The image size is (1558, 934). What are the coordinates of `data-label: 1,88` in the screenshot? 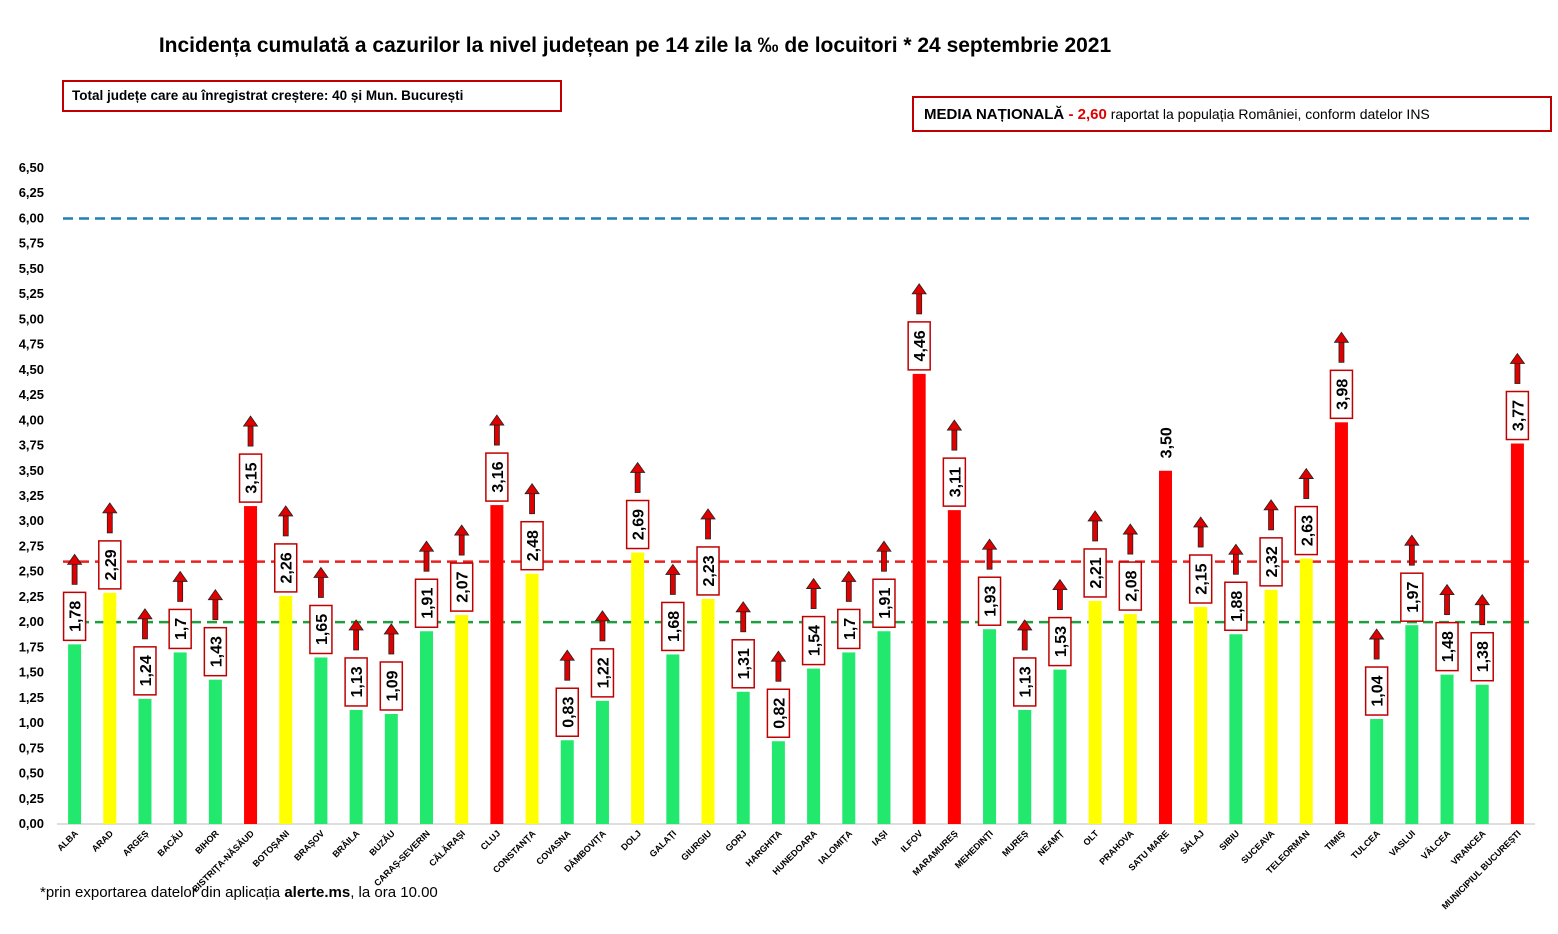 It's located at (1236, 606).